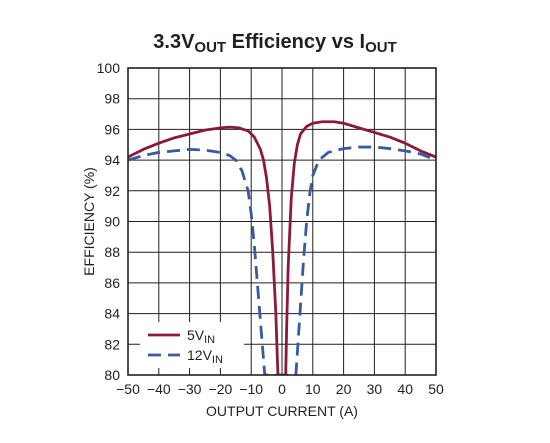 The width and height of the screenshot is (550, 443). I want to click on y-tick-label: 84, so click(112, 314).